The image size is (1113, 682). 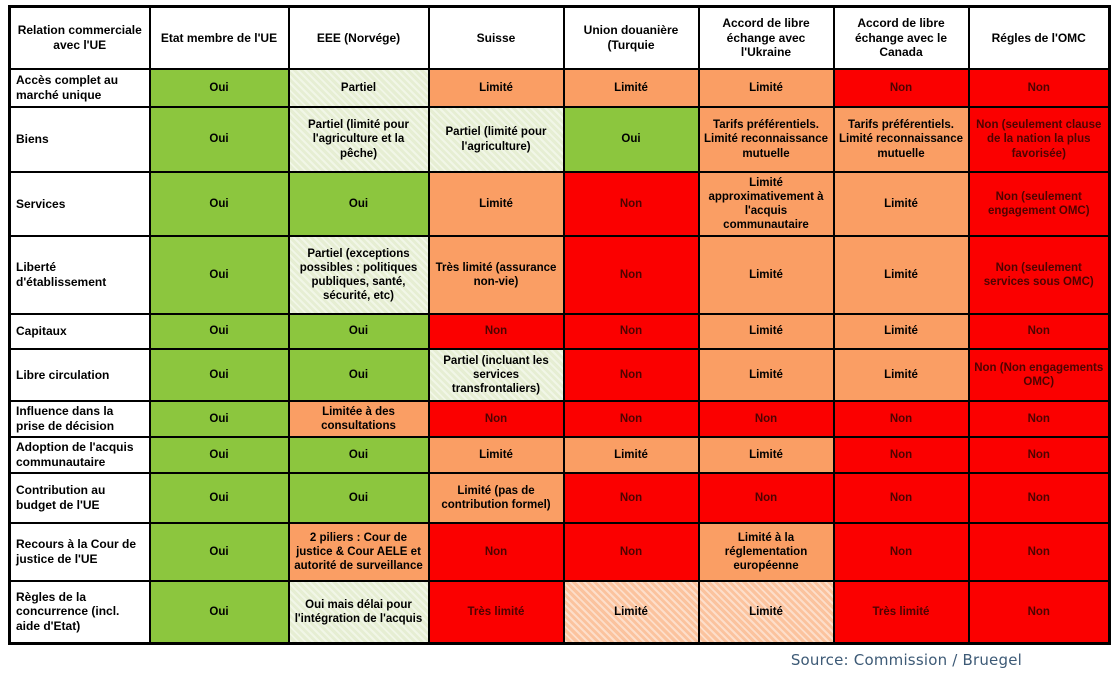 I want to click on column-header: Union douanière (Turquie, so click(x=631, y=37).